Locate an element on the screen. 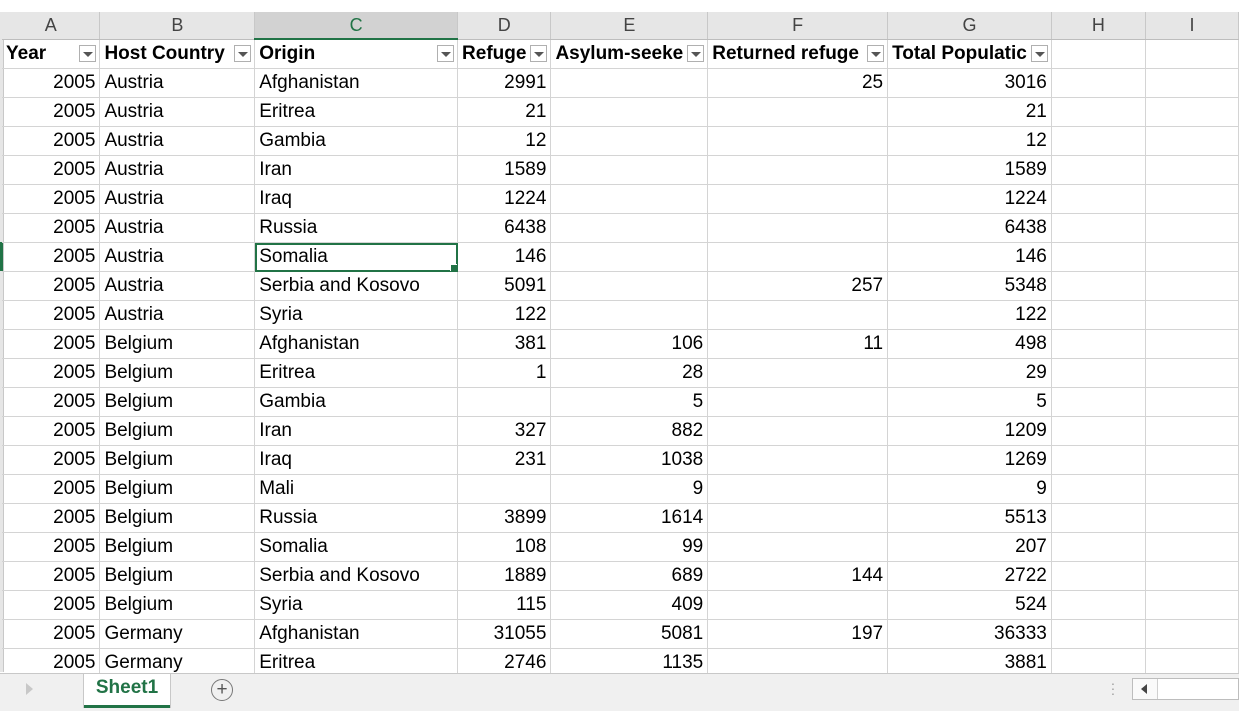 This screenshot has width=1239, height=711. cell: 3899 is located at coordinates (504, 518).